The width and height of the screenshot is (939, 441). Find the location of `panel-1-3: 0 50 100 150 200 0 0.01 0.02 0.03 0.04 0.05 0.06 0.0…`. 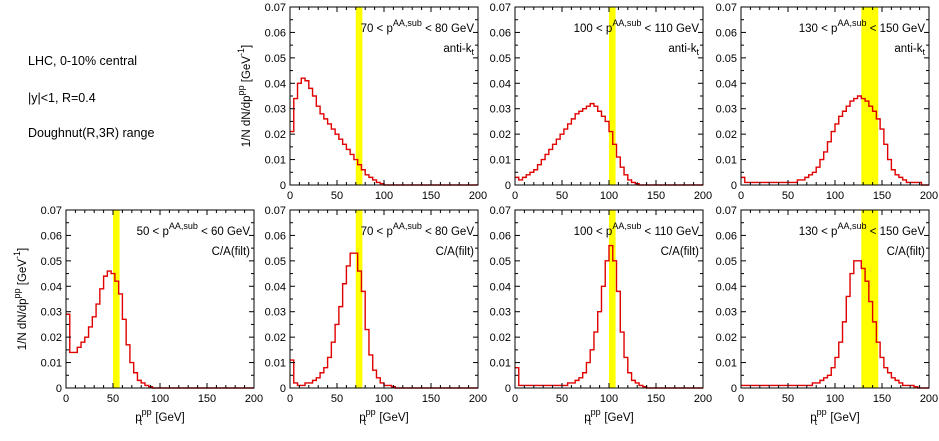

panel-1-3: 0 50 100 150 200 0 0.01 0.02 0.03 0.04 0.05 0.06 0.0… is located at coordinates (827, 316).